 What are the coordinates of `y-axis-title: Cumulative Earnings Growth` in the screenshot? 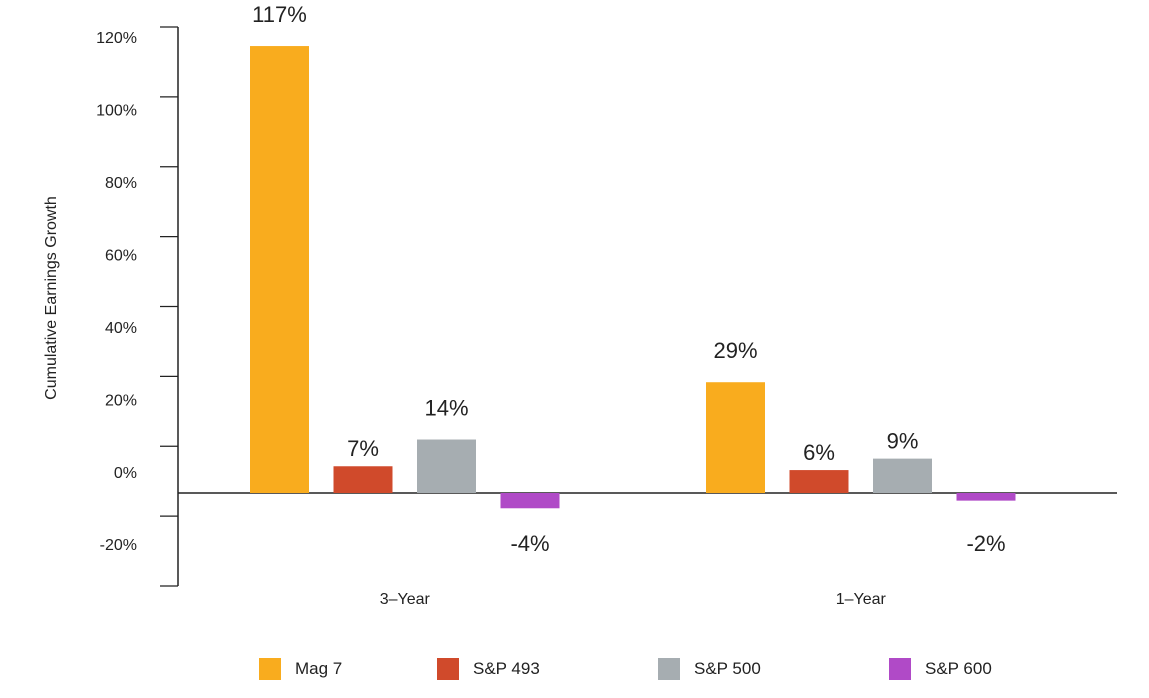 It's located at (51, 298).